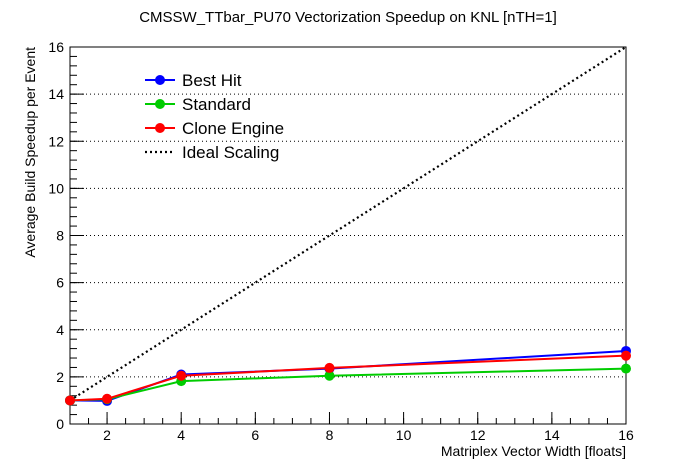 The width and height of the screenshot is (696, 472). Describe the element at coordinates (348, 378) in the screenshot. I see `series-line-clone-engine` at that location.